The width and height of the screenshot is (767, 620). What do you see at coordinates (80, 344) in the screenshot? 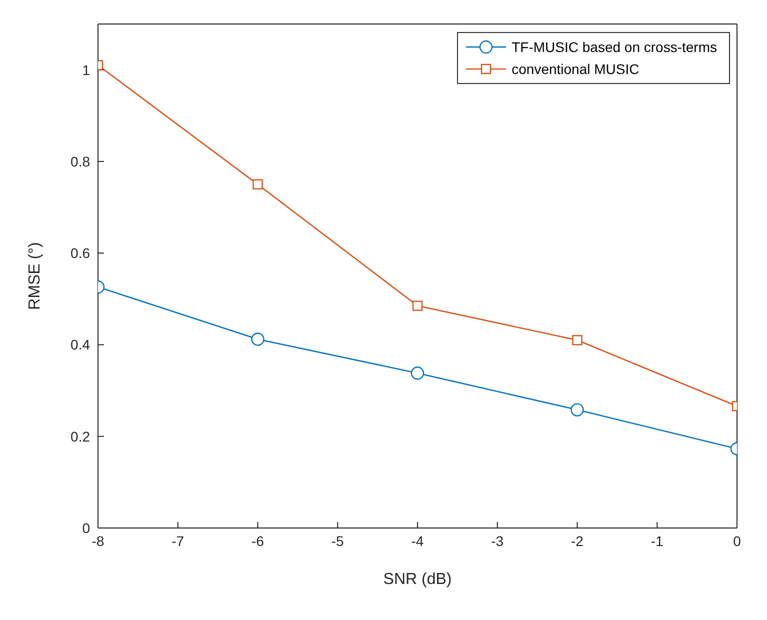
I see `y-tick-label: 0.4` at bounding box center [80, 344].